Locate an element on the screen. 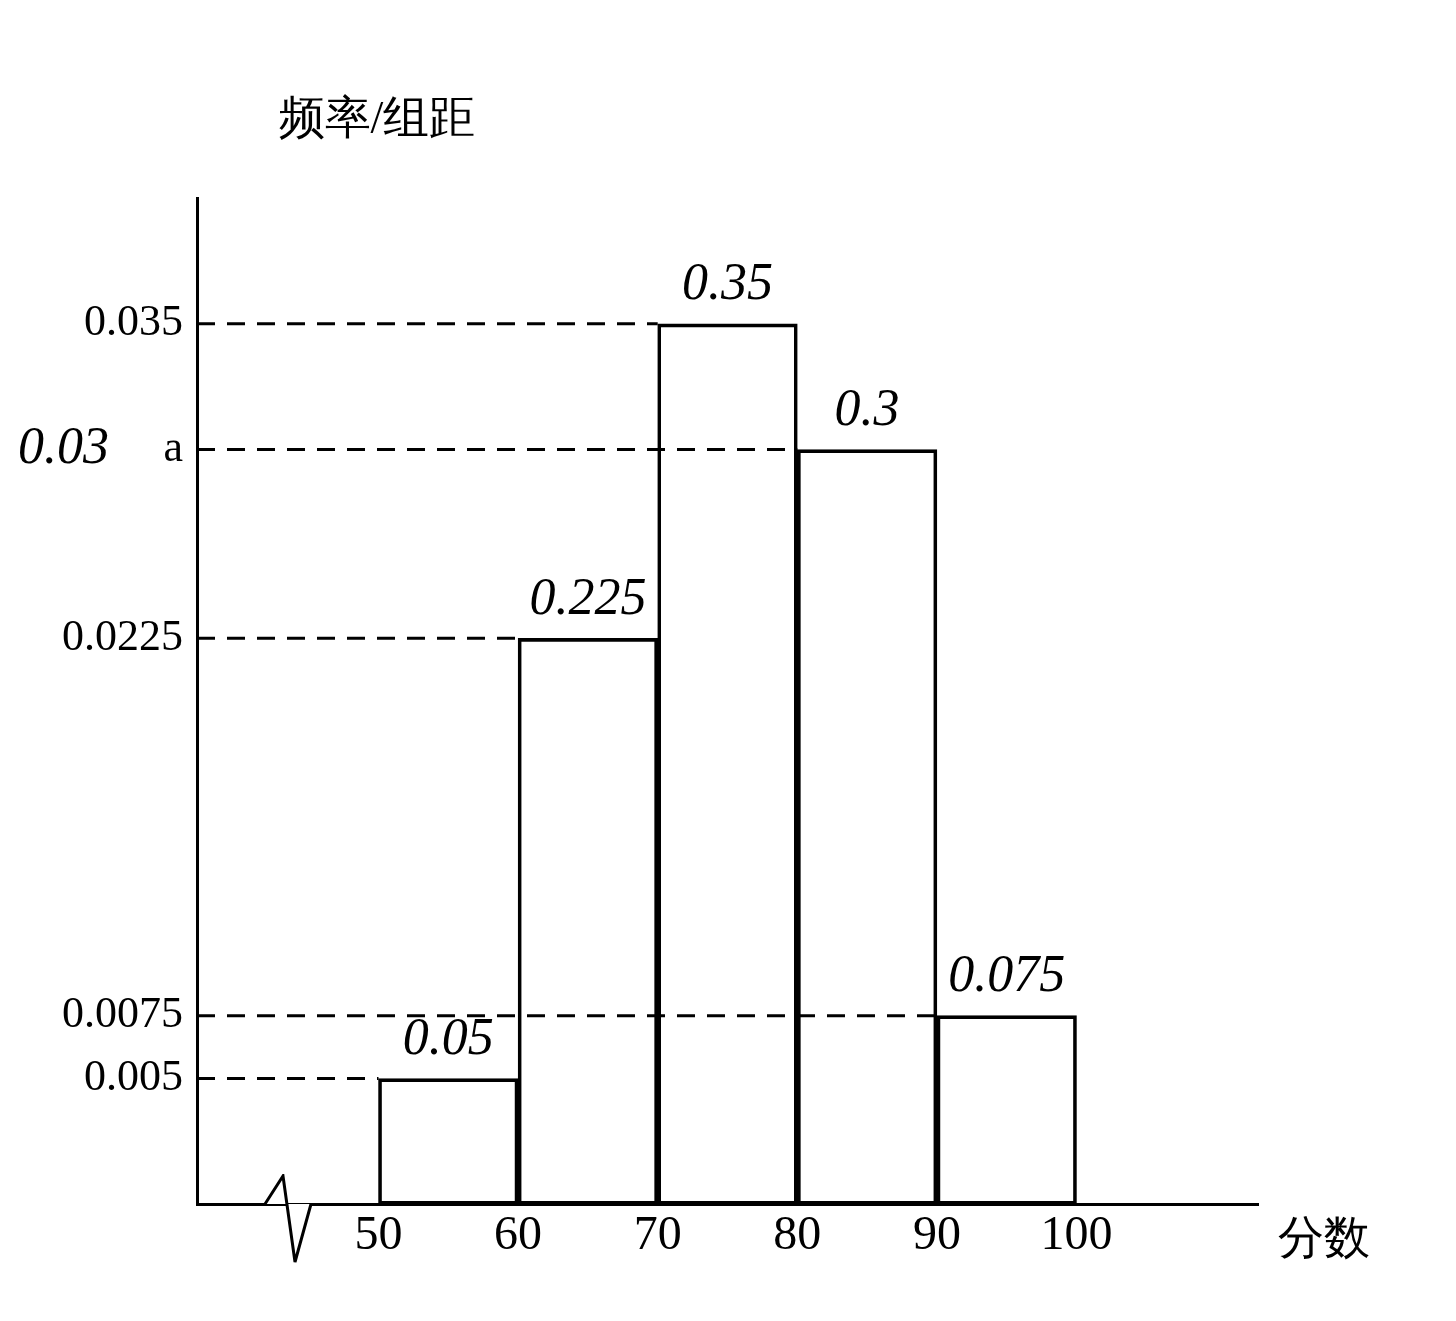  y-tick-label: 0.0225 is located at coordinates (122, 635).